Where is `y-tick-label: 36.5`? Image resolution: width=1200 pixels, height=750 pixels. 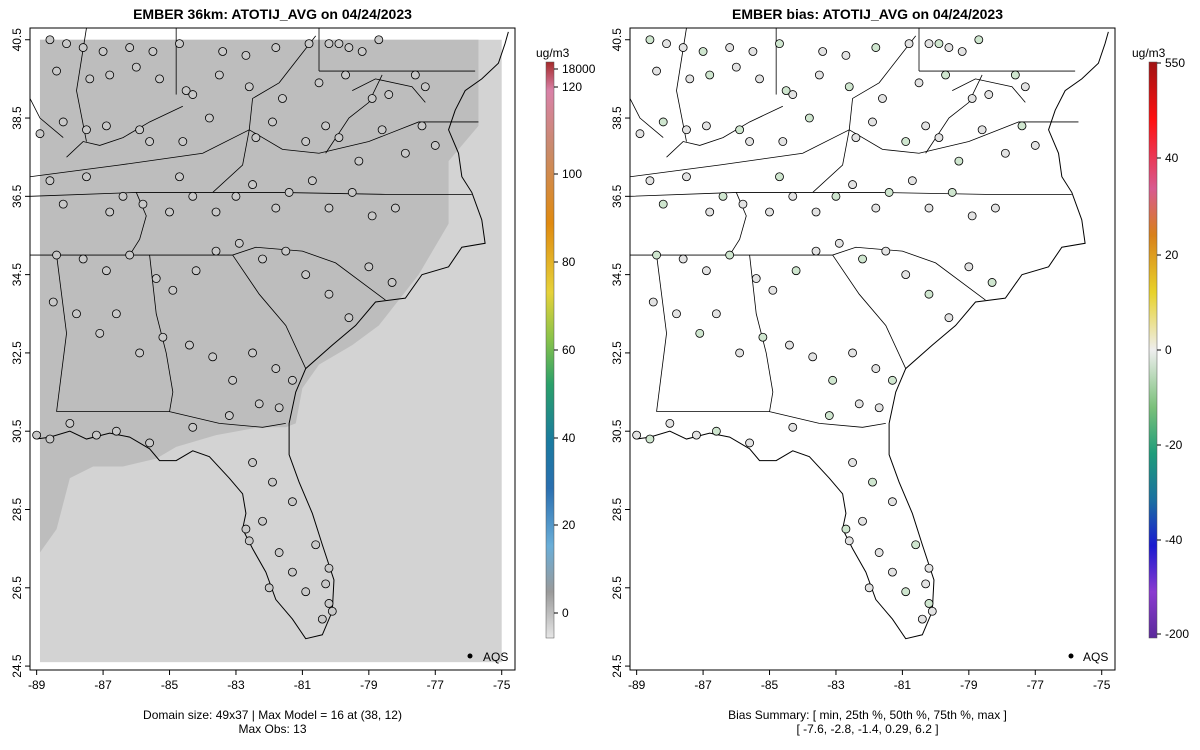 y-tick-label: 36.5 is located at coordinates (617, 196).